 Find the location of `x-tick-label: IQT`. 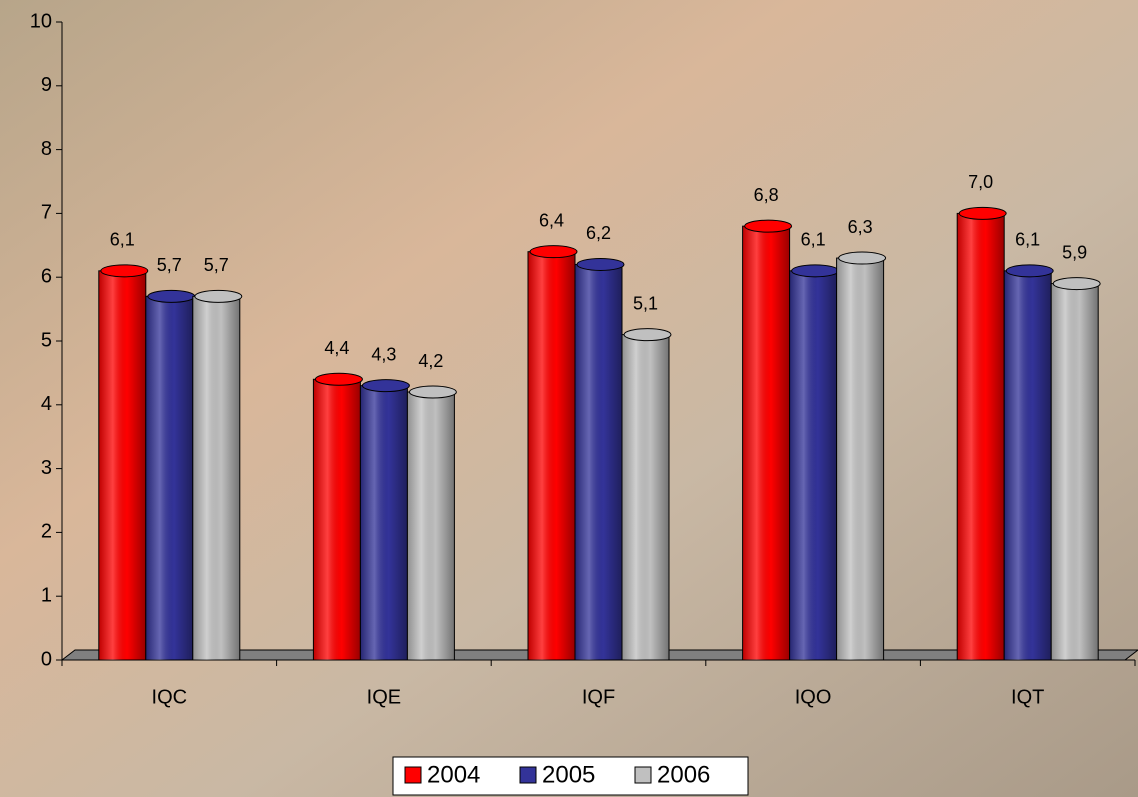

x-tick-label: IQT is located at coordinates (1027, 697).